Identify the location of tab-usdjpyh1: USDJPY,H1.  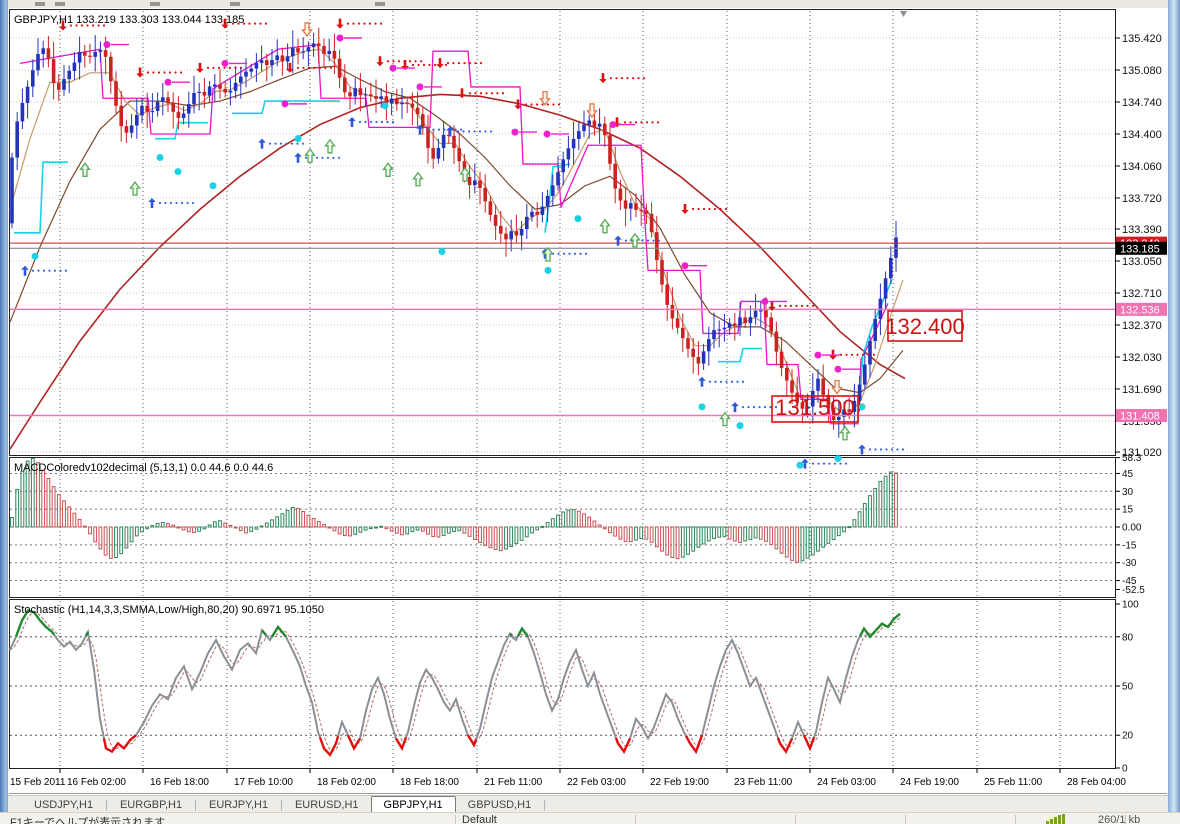
(64, 804).